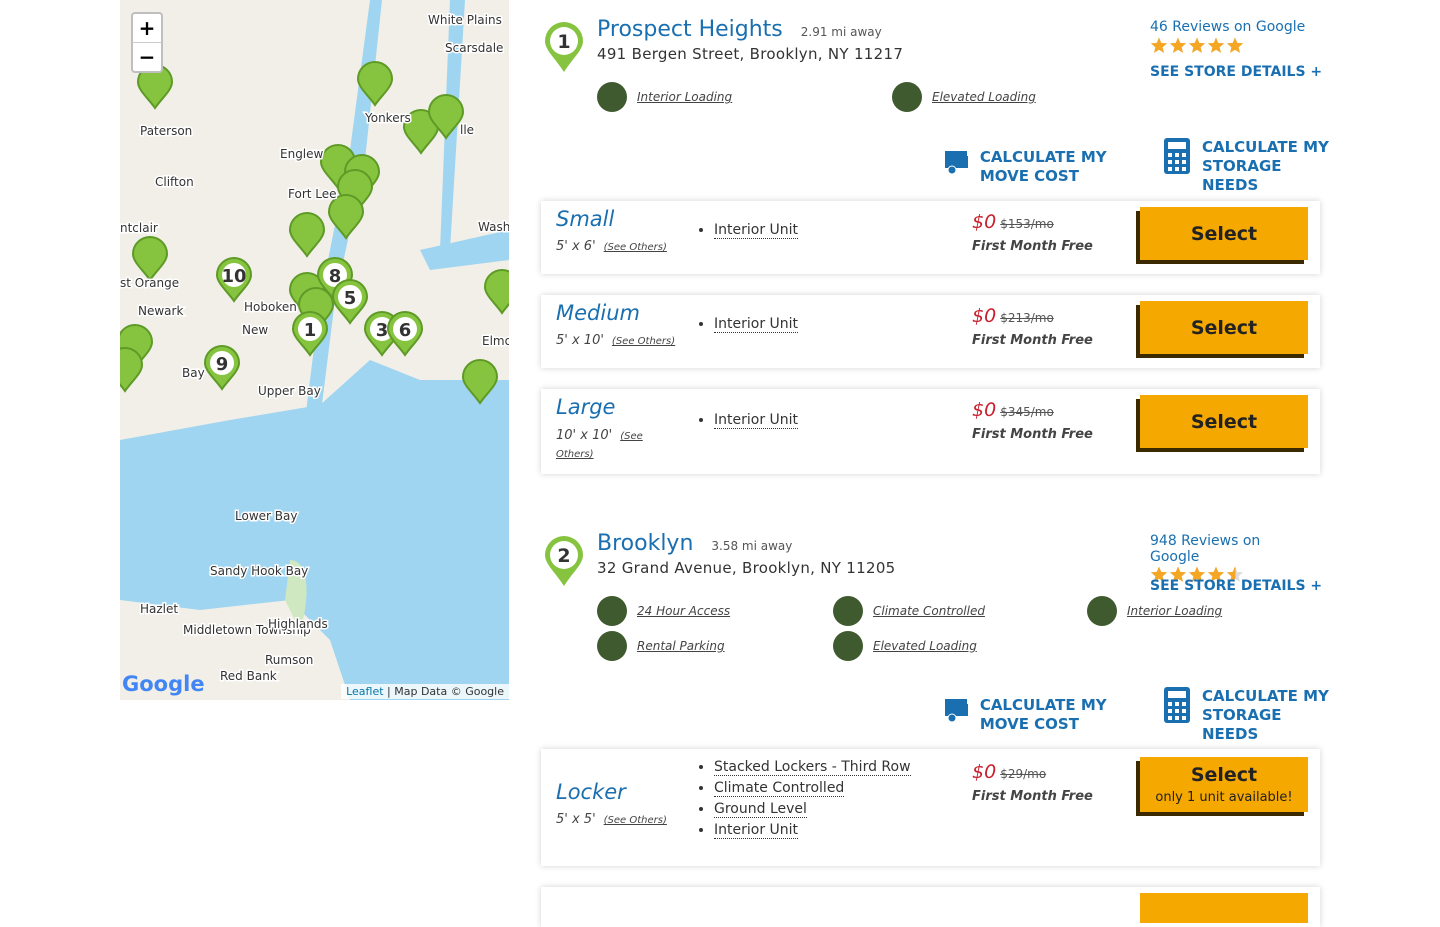 This screenshot has height=927, width=1440. I want to click on stars, so click(1197, 45).